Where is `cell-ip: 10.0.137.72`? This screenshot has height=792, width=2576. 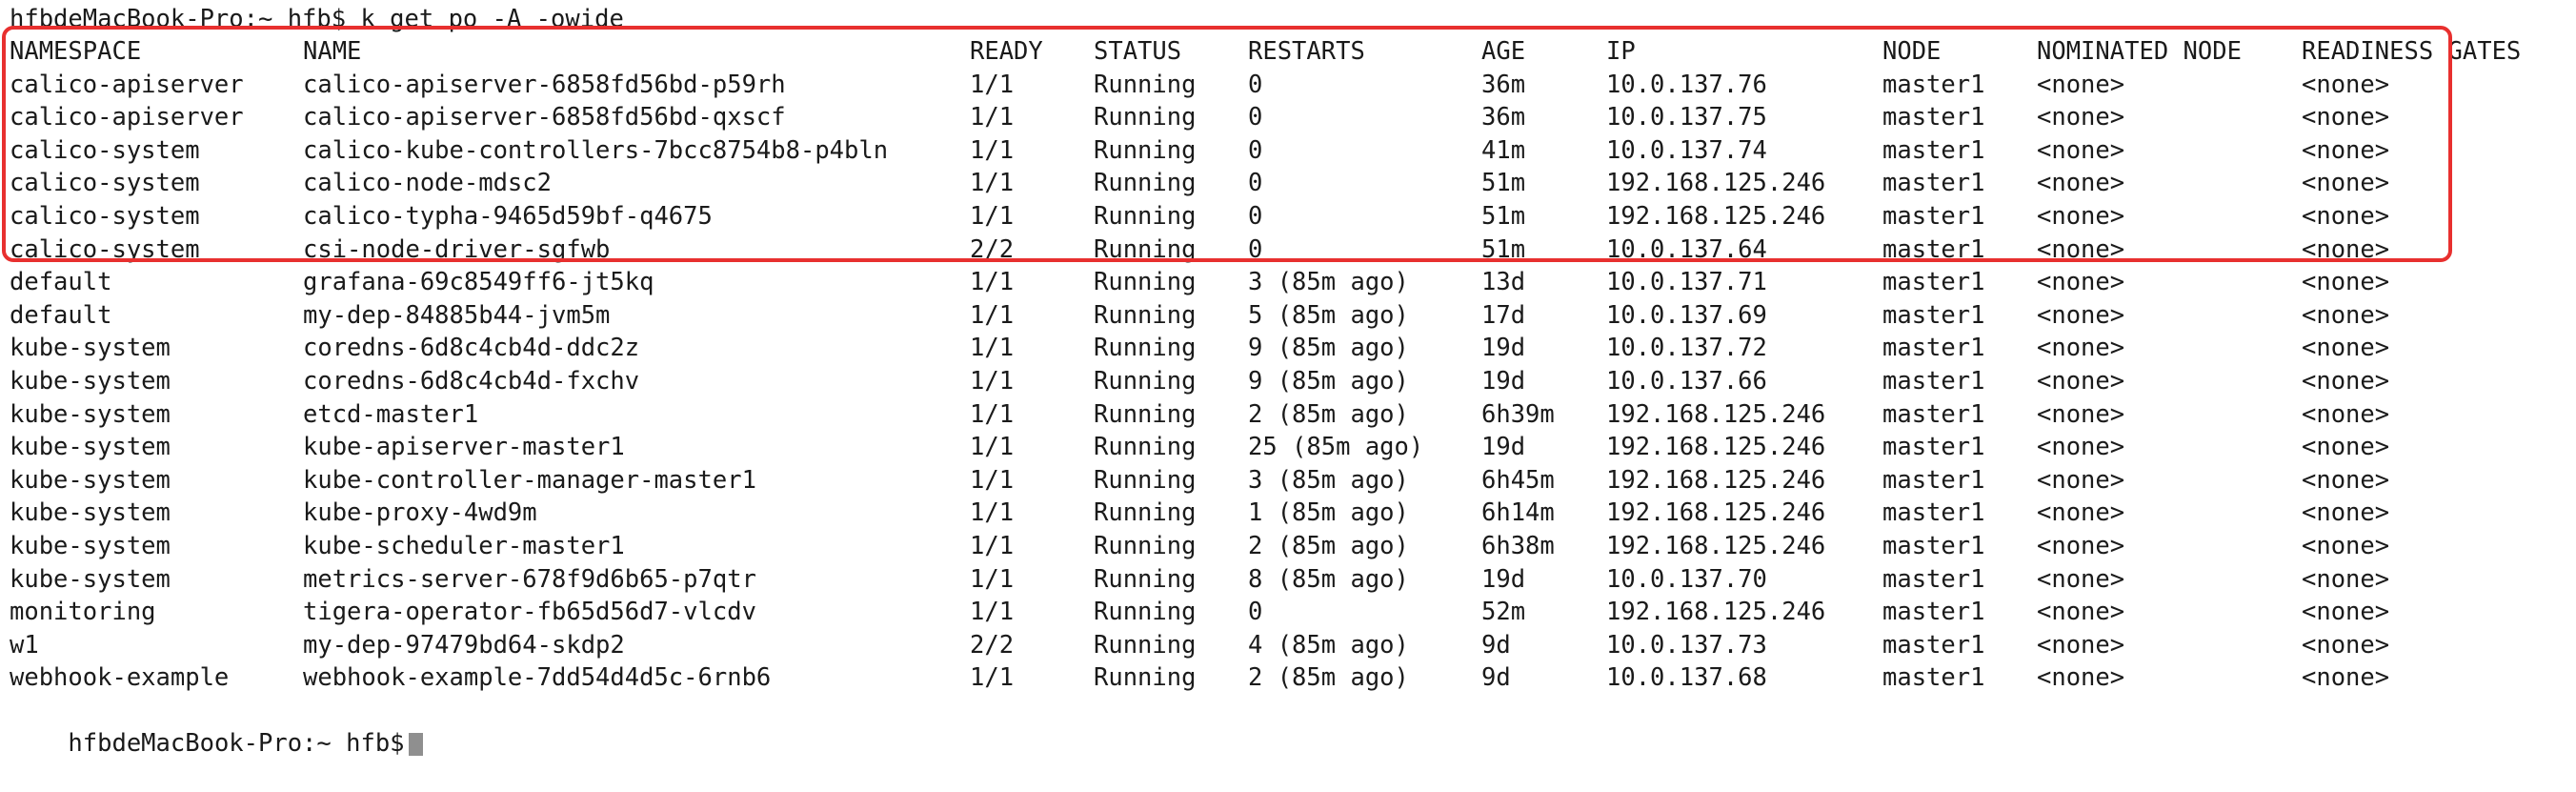 cell-ip: 10.0.137.72 is located at coordinates (1687, 348).